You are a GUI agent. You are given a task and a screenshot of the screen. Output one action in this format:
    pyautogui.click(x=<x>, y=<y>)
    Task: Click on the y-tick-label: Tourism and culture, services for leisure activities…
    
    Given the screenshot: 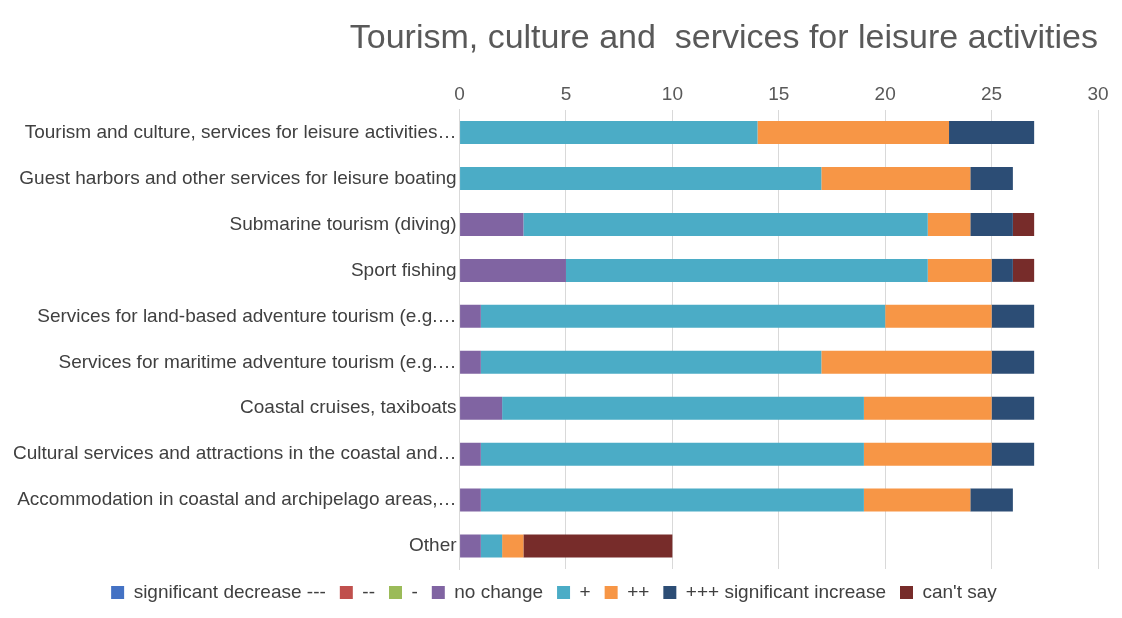 What is the action you would take?
    pyautogui.click(x=240, y=131)
    